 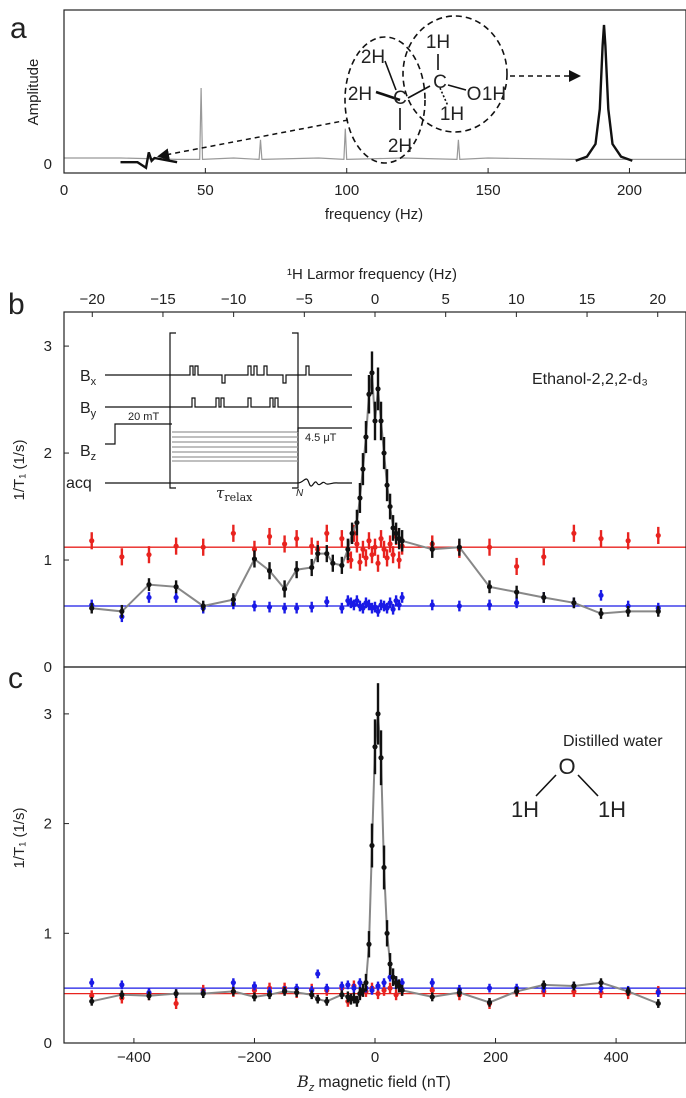 What do you see at coordinates (18, 28) in the screenshot?
I see `panel-label-a: a` at bounding box center [18, 28].